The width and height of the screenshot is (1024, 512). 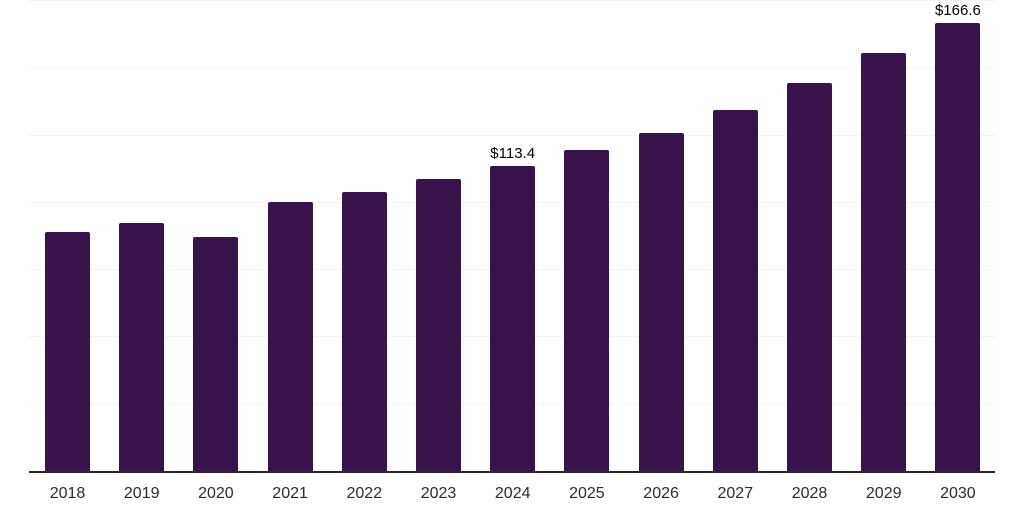 I want to click on bar-2026, so click(x=661, y=302).